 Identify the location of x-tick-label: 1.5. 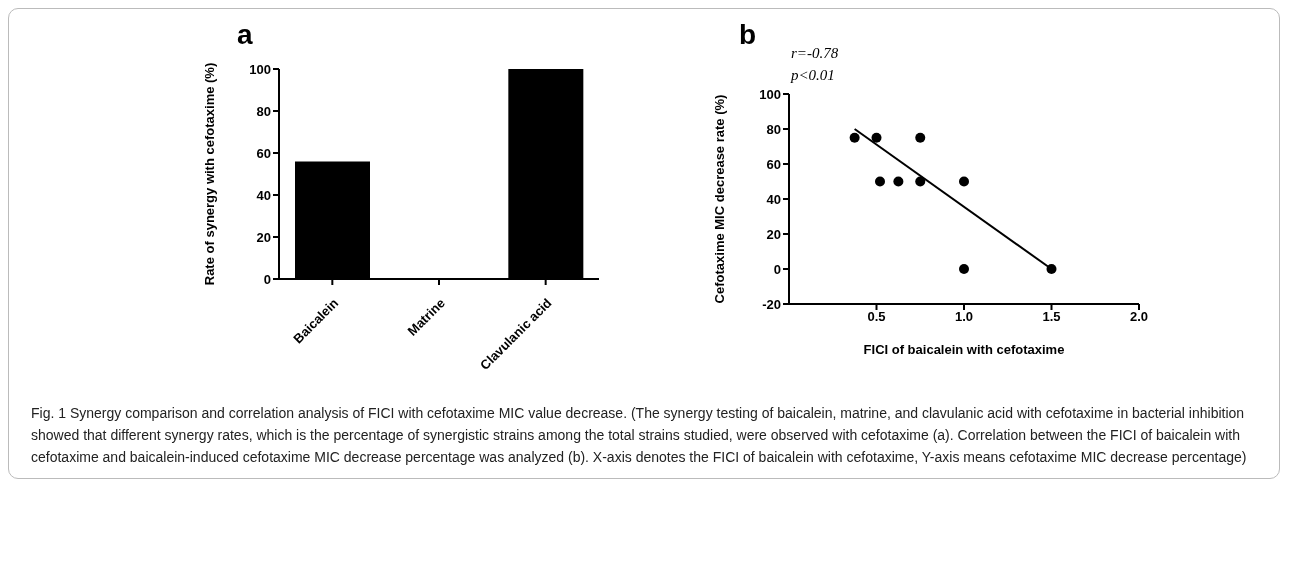
(1051, 317).